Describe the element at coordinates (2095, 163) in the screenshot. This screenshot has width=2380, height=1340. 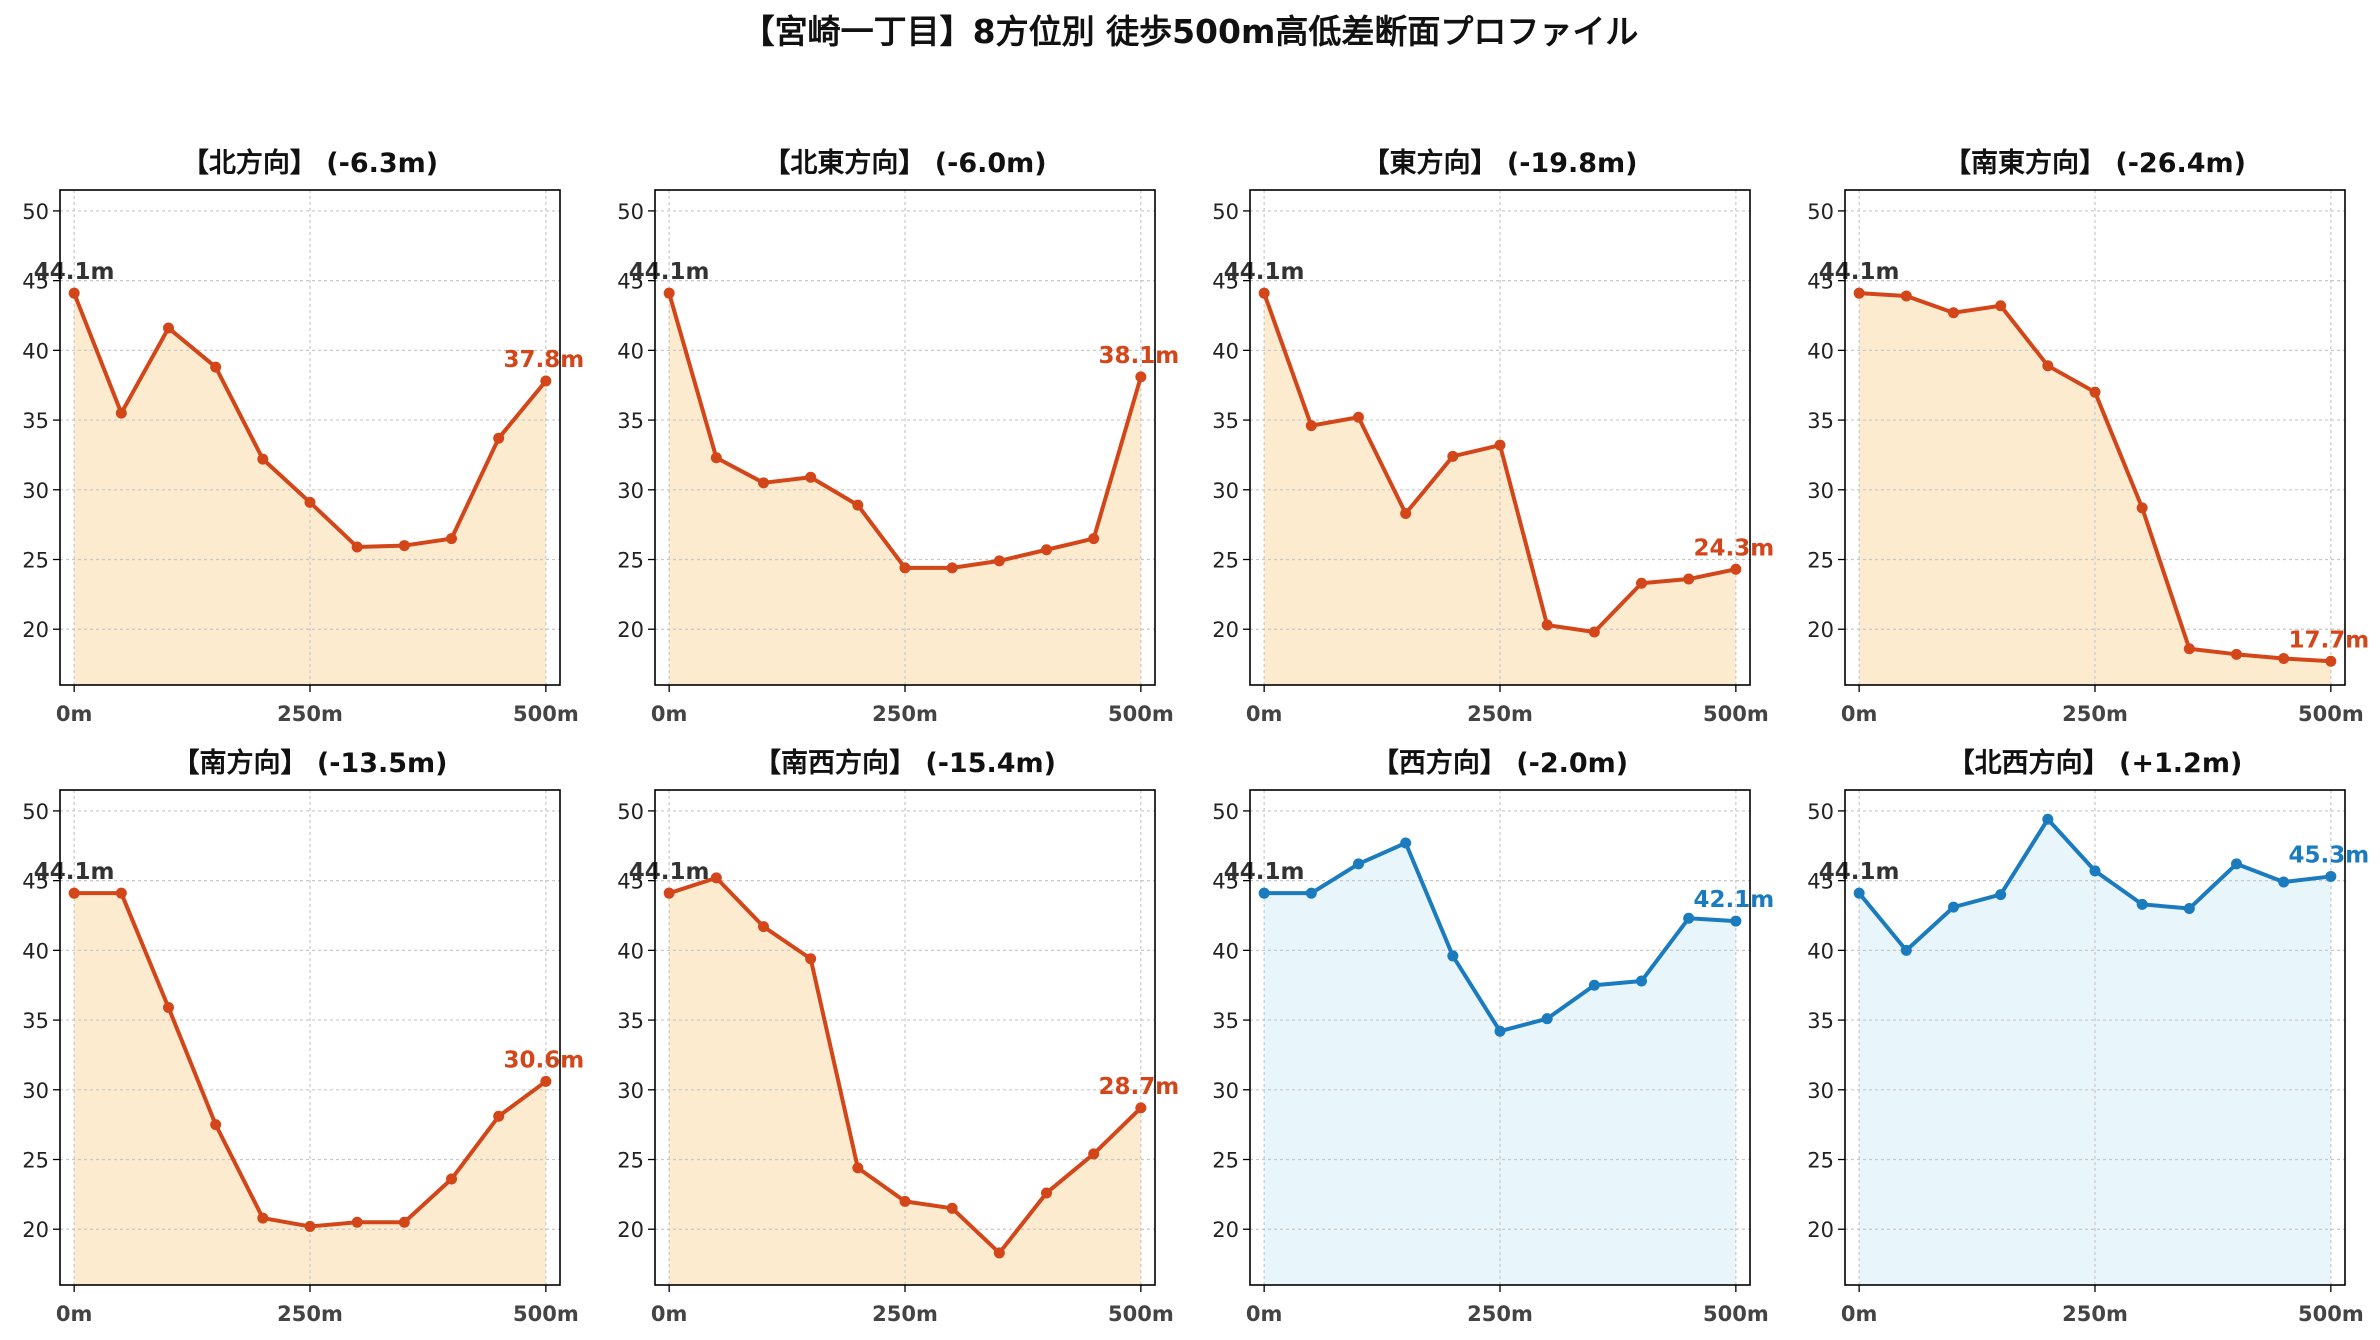
I see `panel-title: 【南東方向】 (-26.4m)` at that location.